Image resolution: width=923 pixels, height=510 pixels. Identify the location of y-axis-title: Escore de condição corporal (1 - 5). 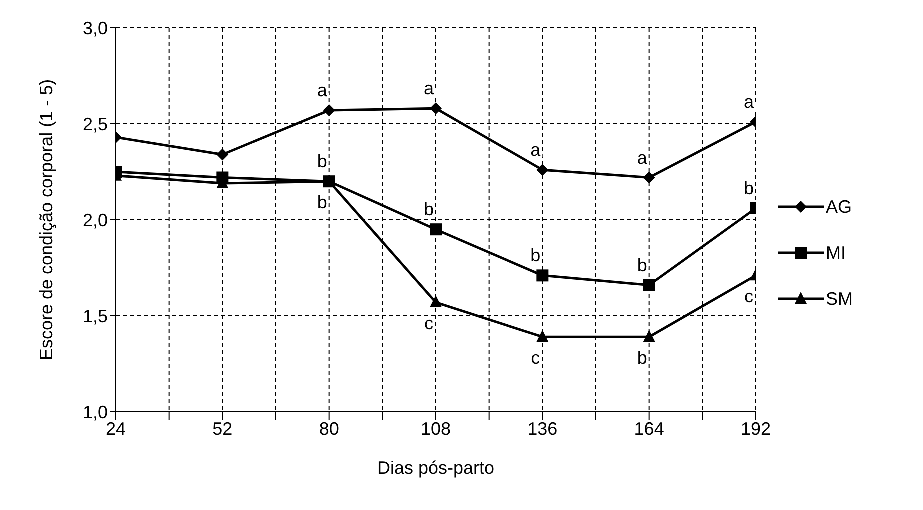
(46, 220).